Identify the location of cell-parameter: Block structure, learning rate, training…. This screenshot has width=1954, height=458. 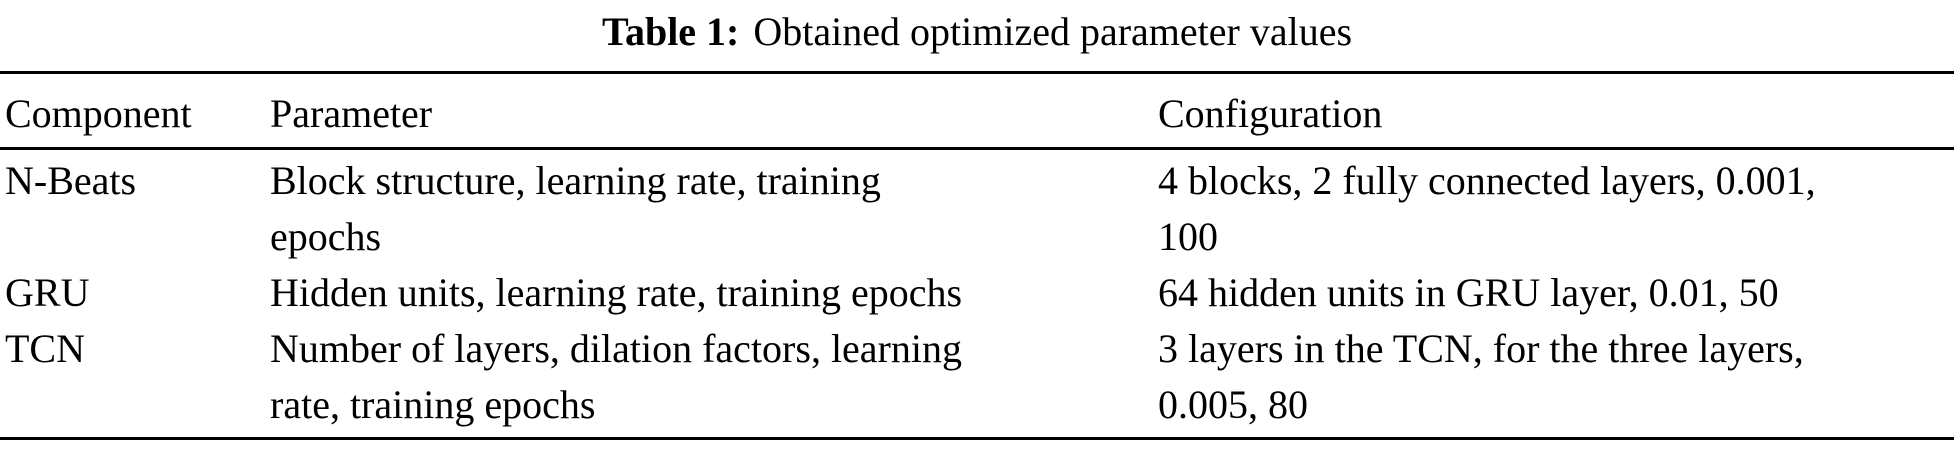
(575, 208).